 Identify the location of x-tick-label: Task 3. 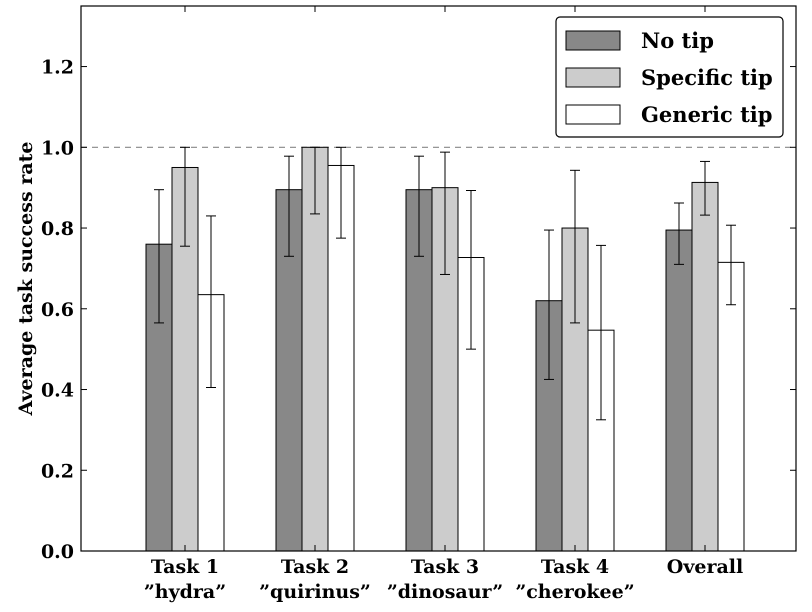
(445, 567).